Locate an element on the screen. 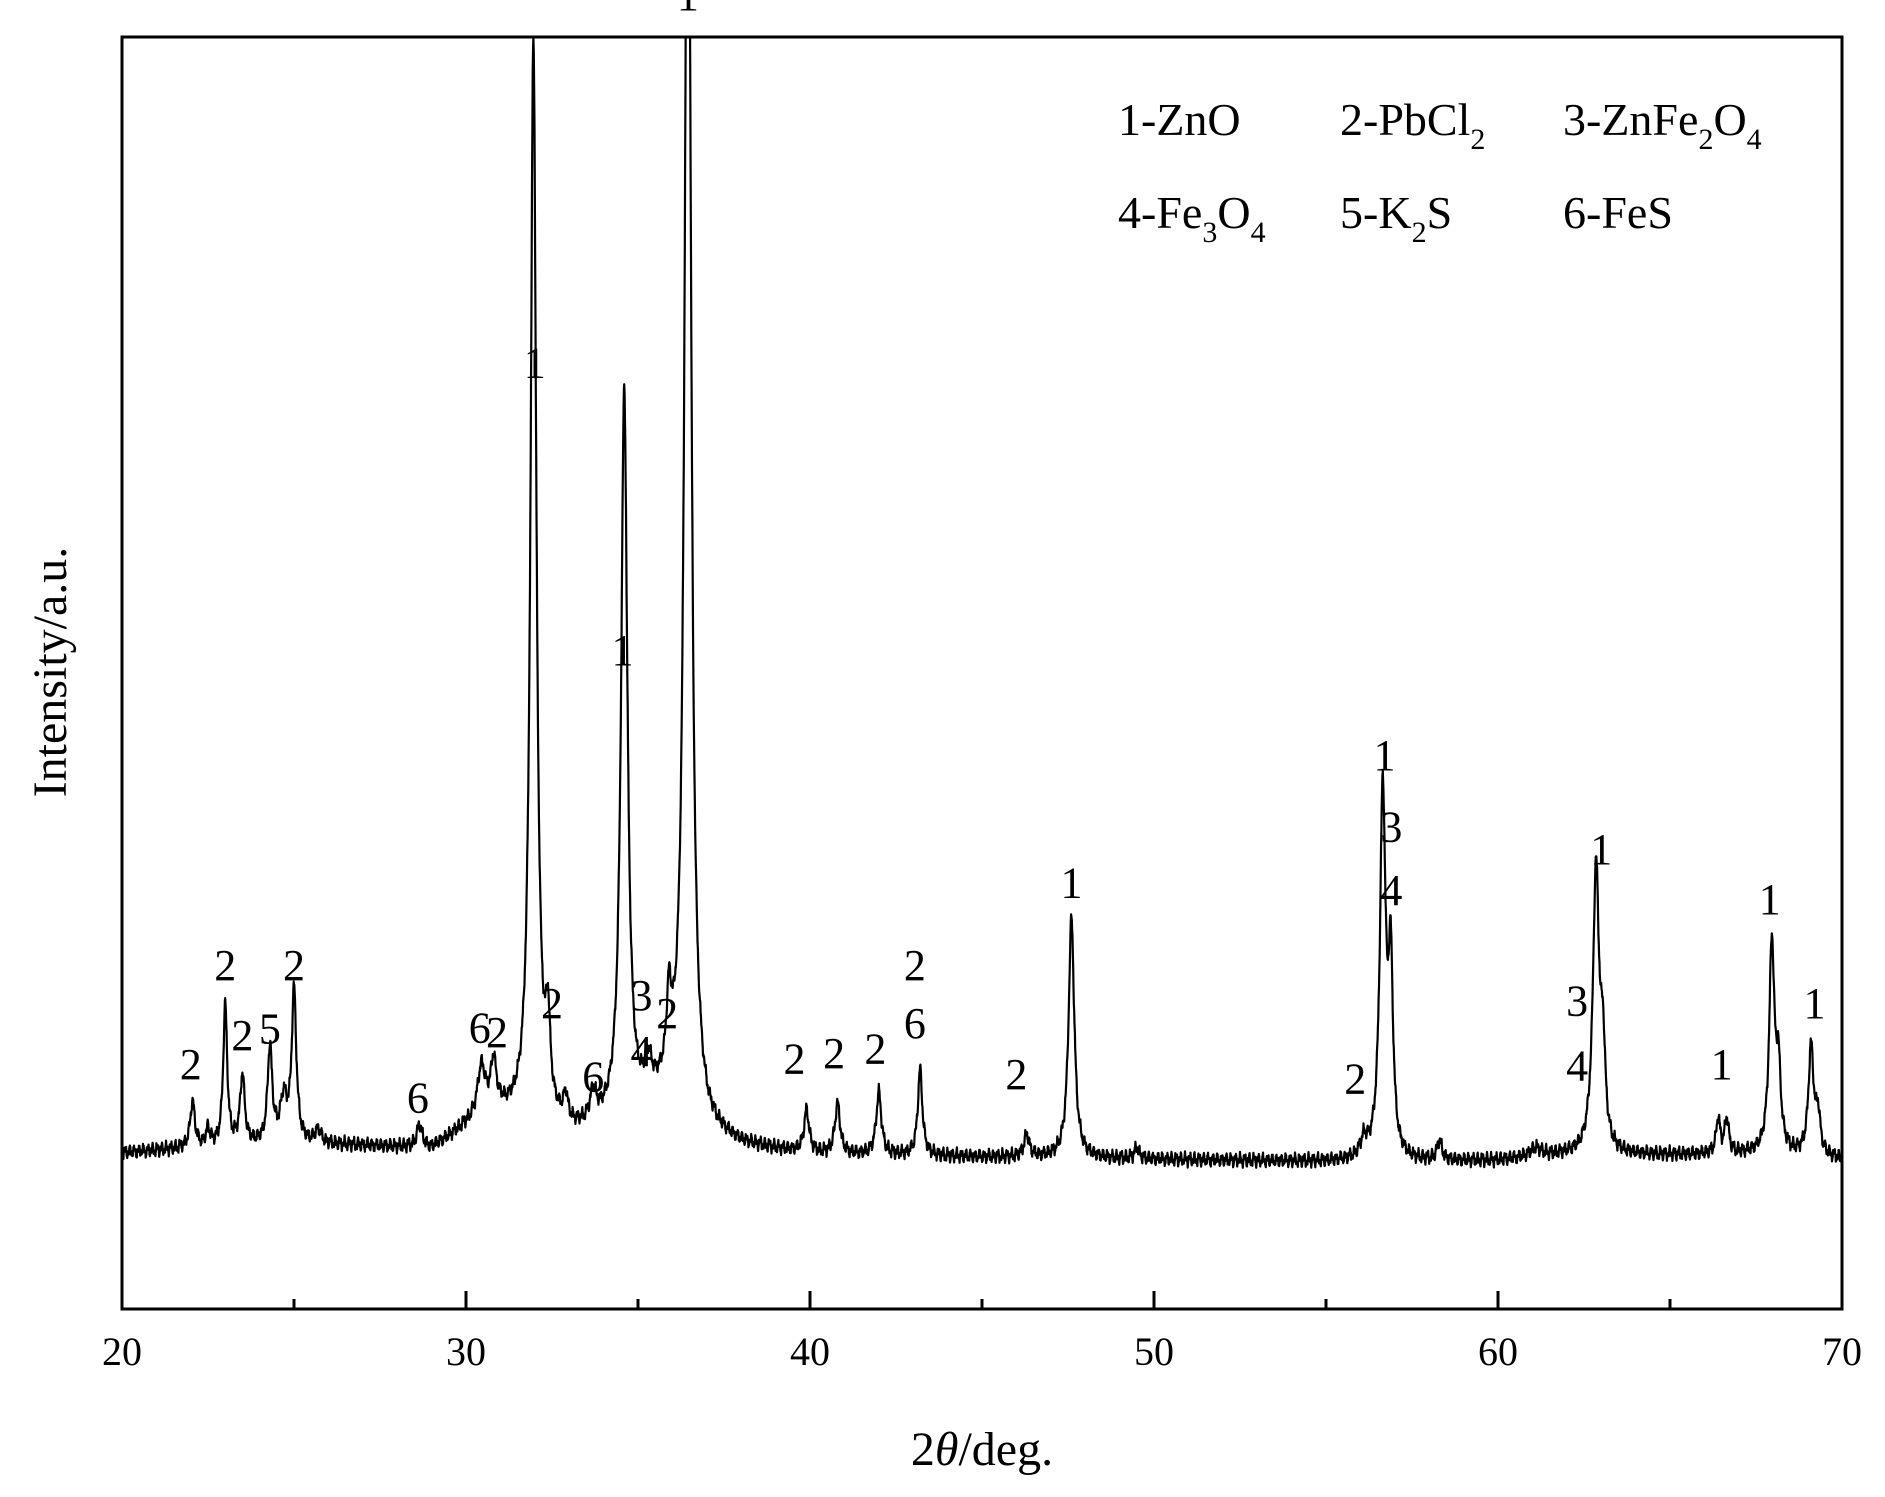  x-tick-label: 20 is located at coordinates (122, 1351).